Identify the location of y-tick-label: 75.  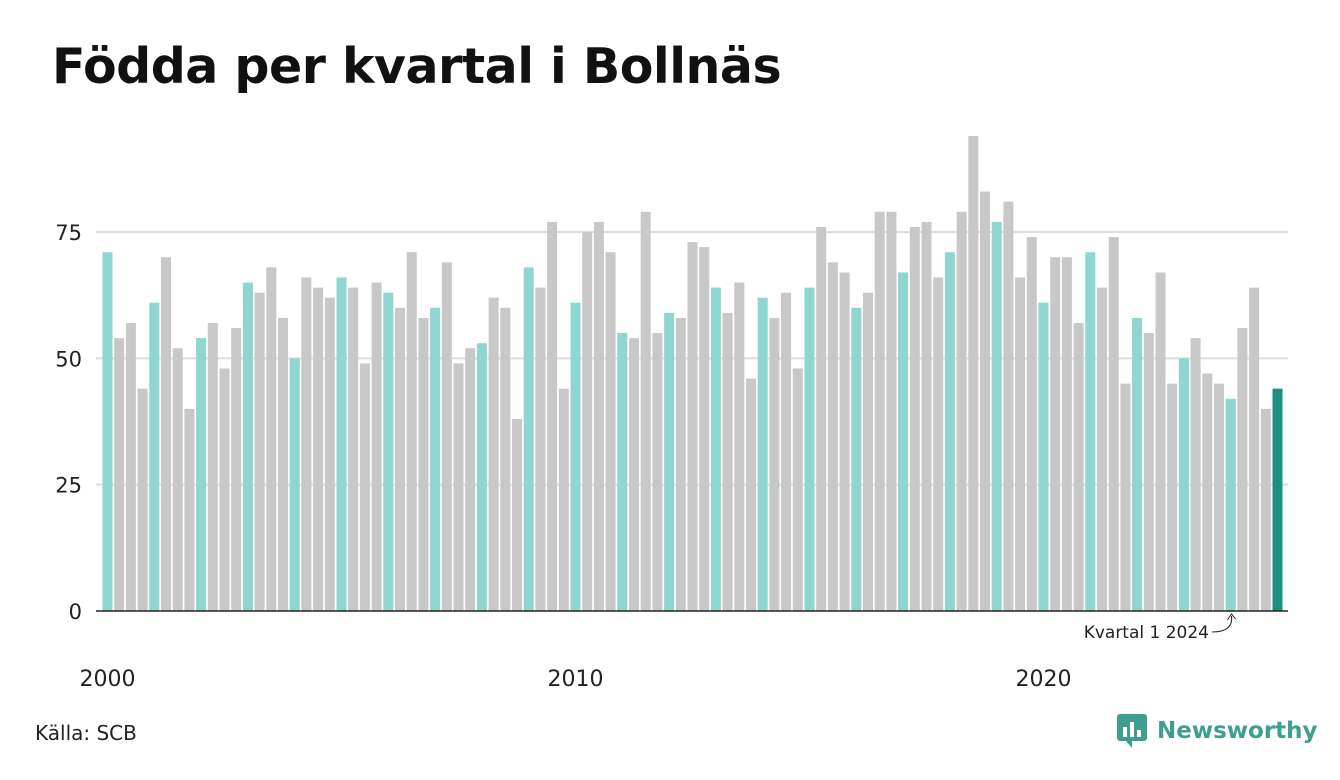
(68, 233).